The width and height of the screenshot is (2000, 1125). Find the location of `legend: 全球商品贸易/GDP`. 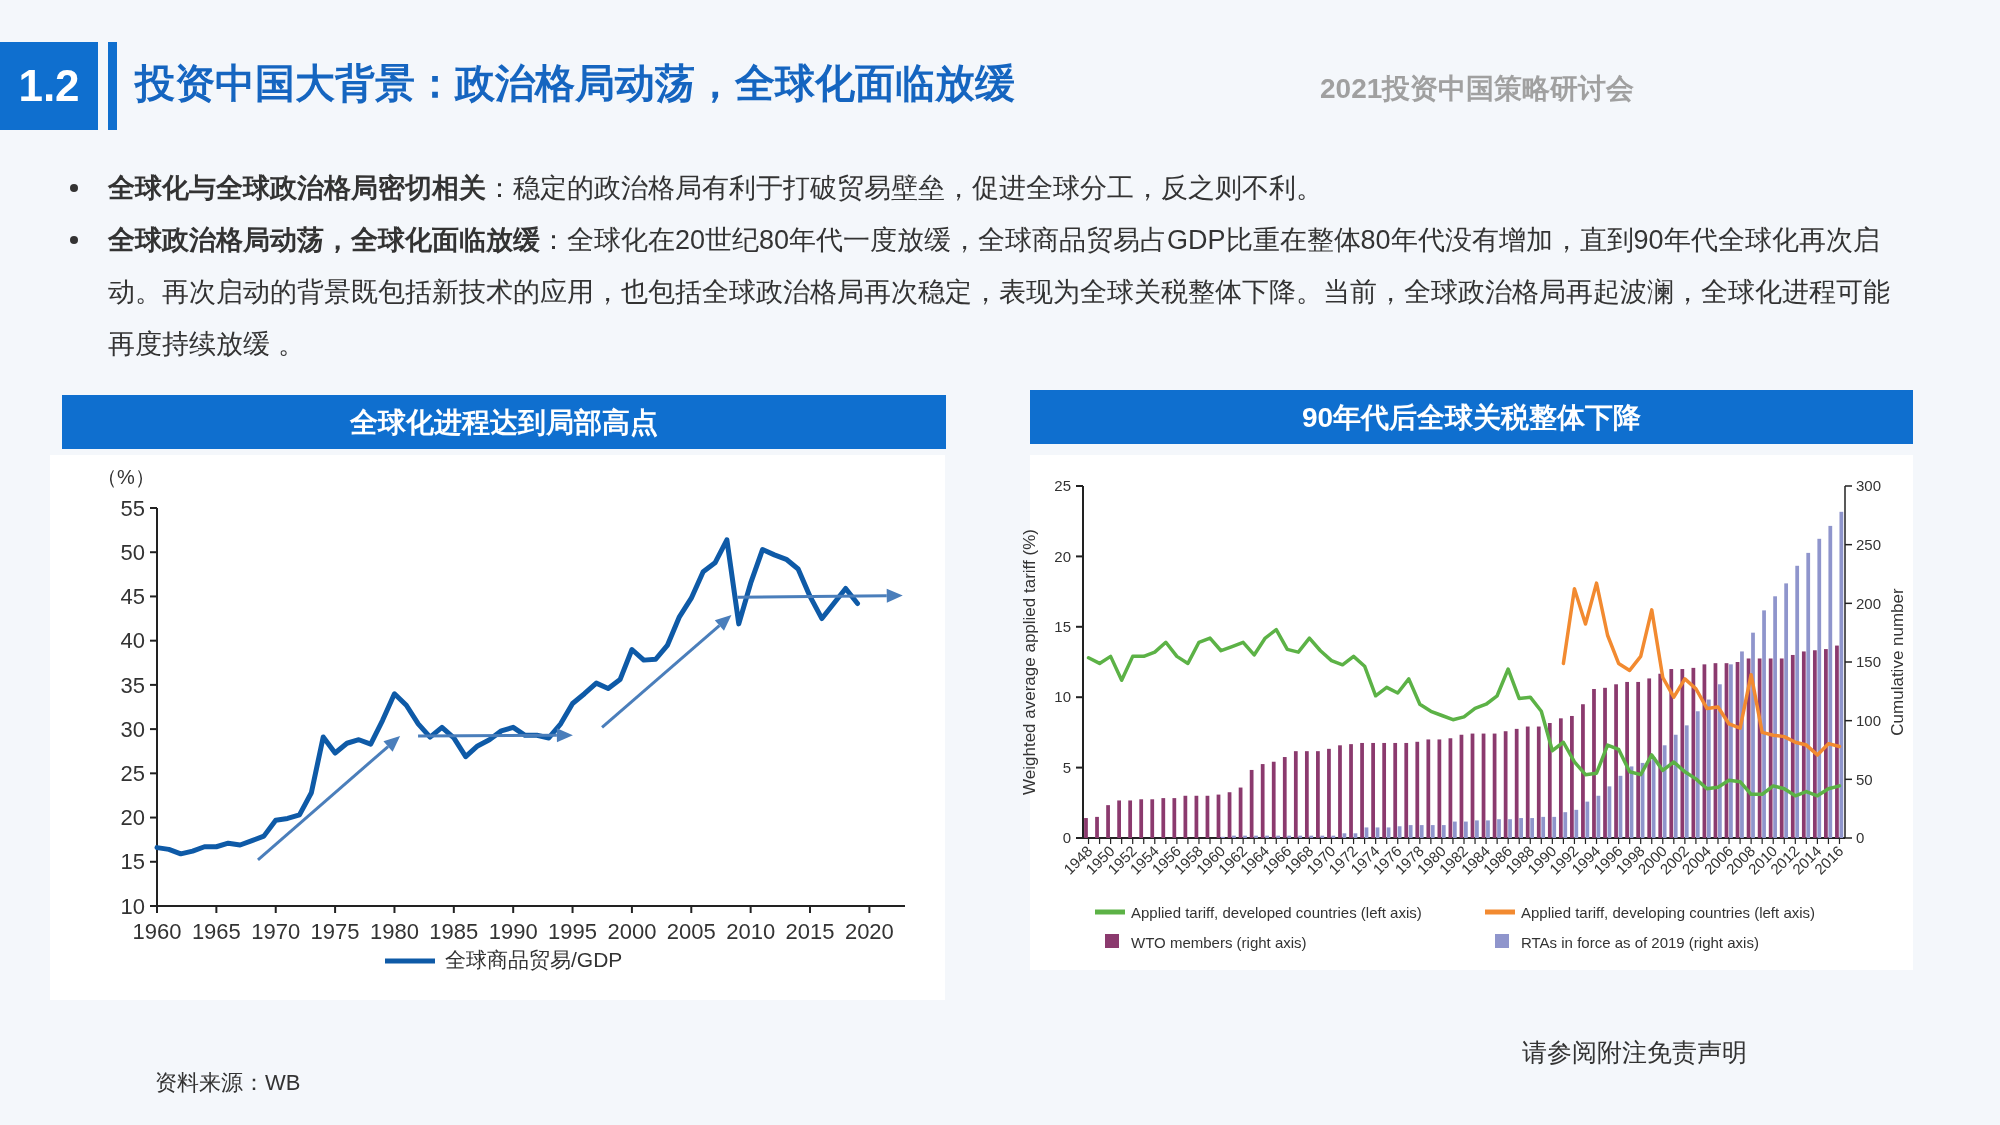

legend: 全球商品贸易/GDP is located at coordinates (504, 959).